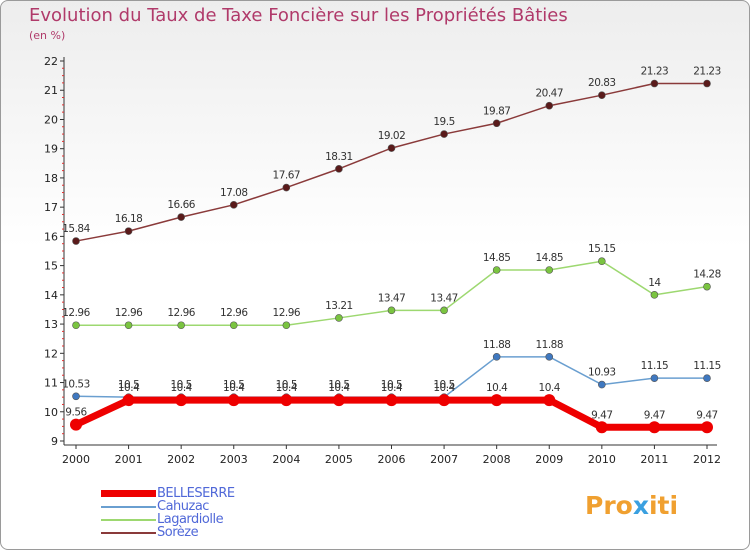 The width and height of the screenshot is (750, 550). Describe the element at coordinates (76, 229) in the screenshot. I see `data-label-soreze: 15.84` at that location.